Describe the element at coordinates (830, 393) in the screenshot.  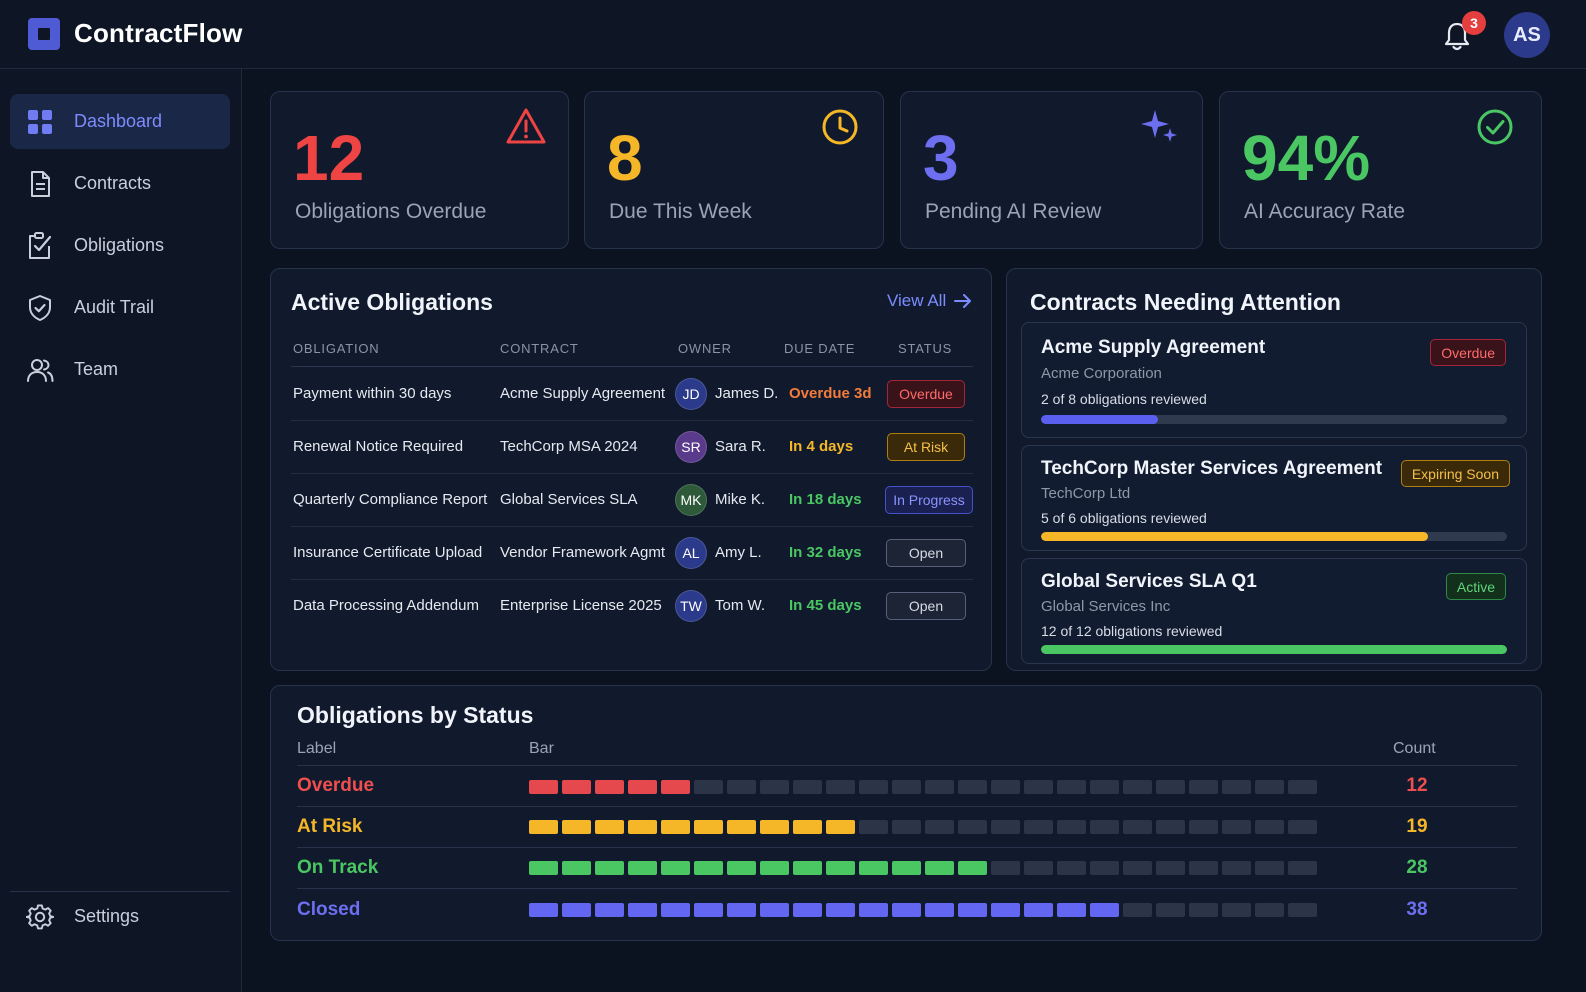
I see `due-date: Overdue 3d` at that location.